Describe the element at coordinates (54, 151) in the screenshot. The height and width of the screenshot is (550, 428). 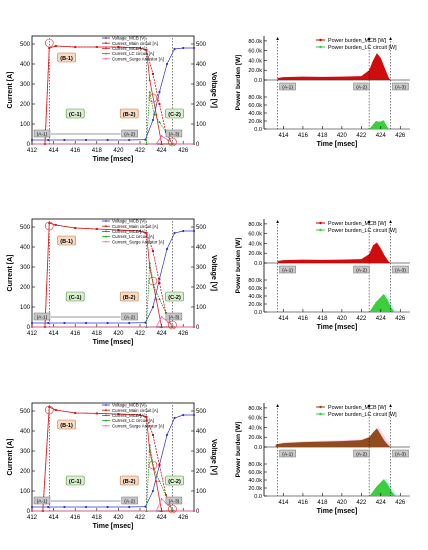
I see `x-tick-label: 414` at that location.